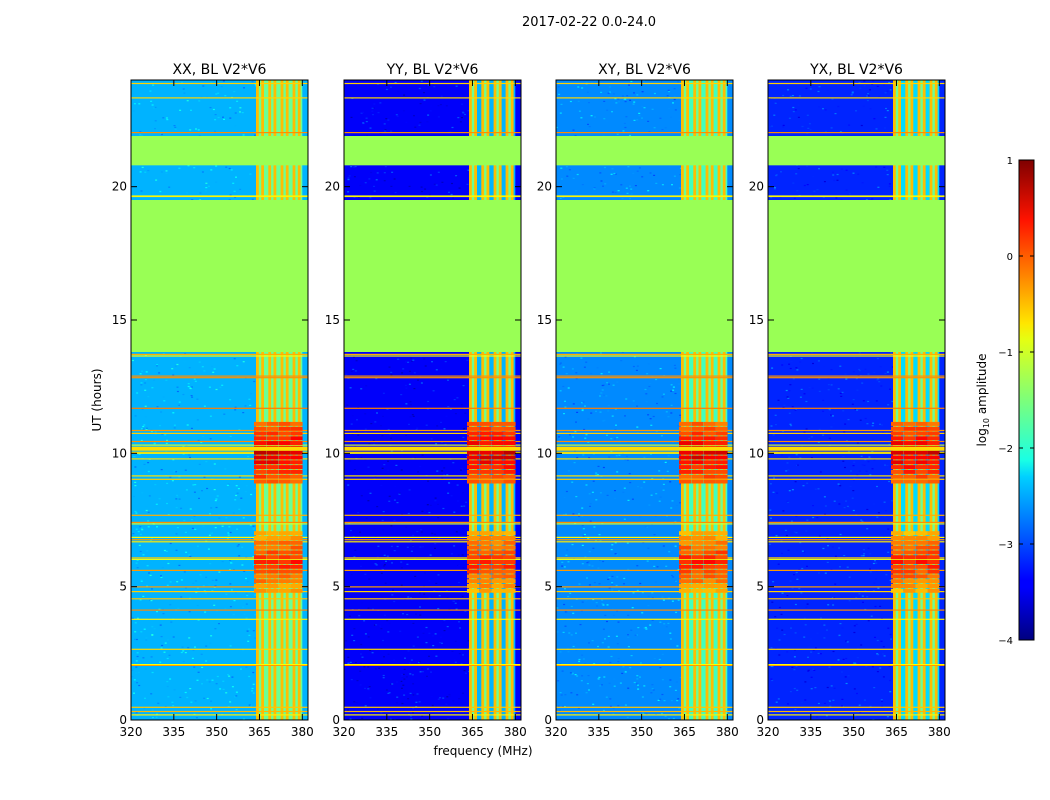  I want to click on rfi-channel-gap, so click(260, 400).